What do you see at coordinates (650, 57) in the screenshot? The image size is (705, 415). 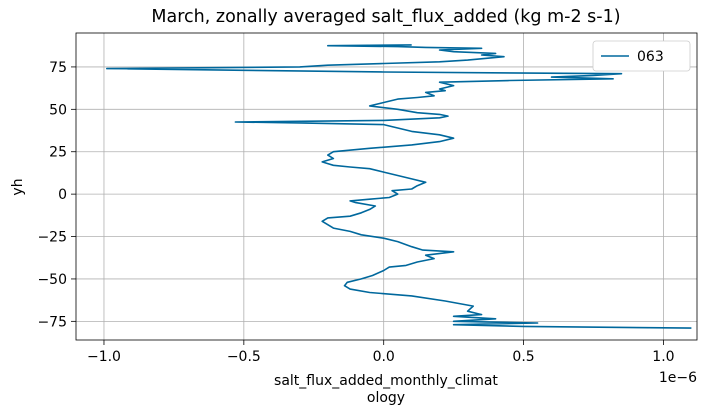 I see `legend-series-label: 063` at bounding box center [650, 57].